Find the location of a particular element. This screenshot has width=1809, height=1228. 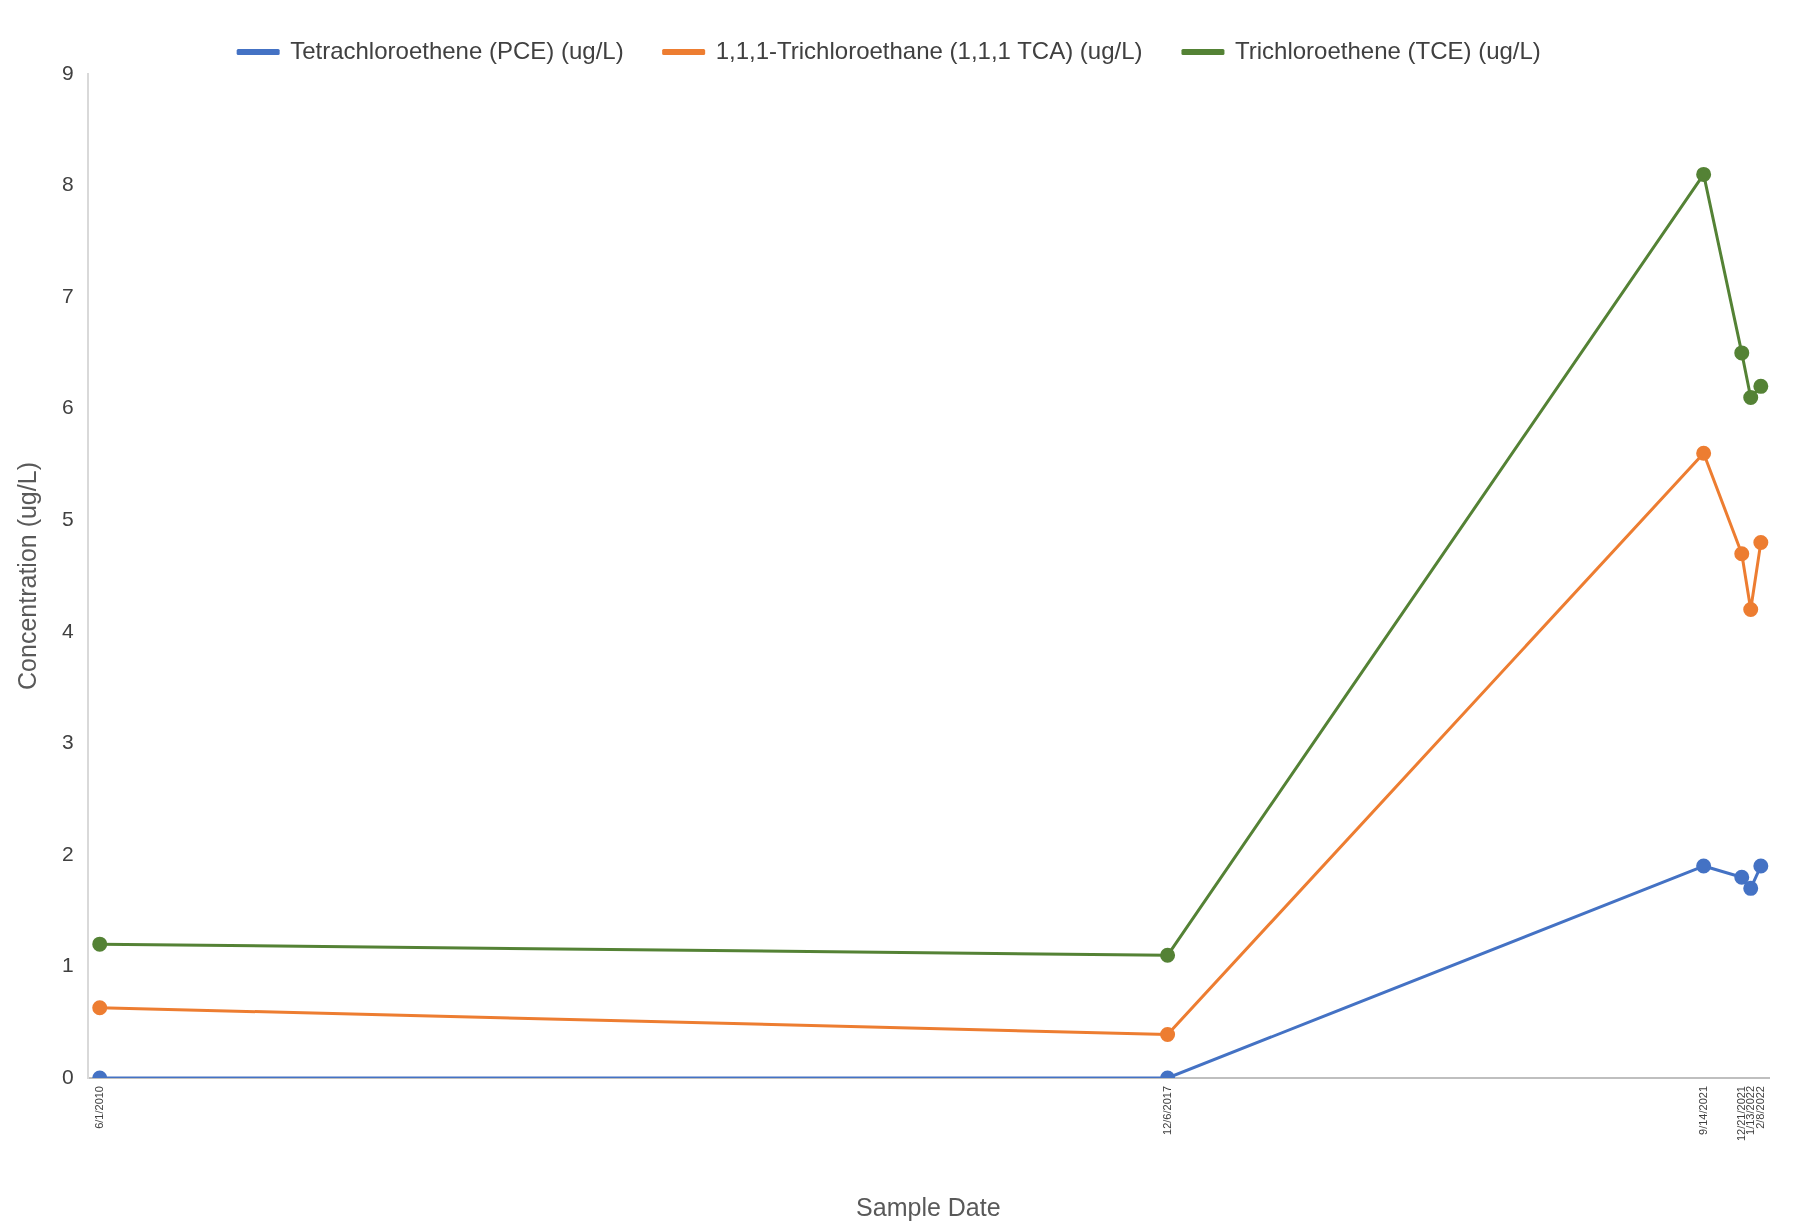

x-tick-label: 2/8/2022 is located at coordinates (1759, 1107).